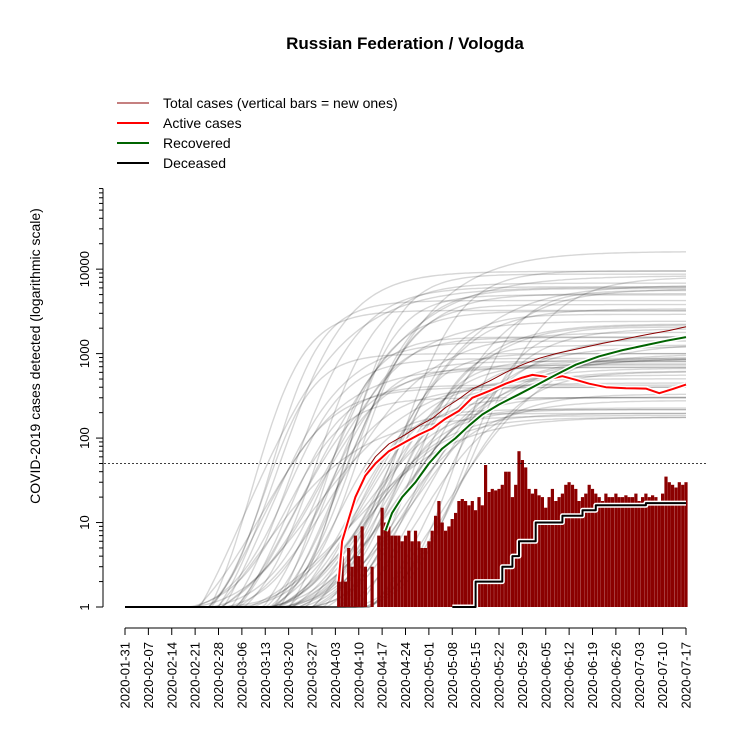  I want to click on y-tick-label: 10, so click(84, 522).